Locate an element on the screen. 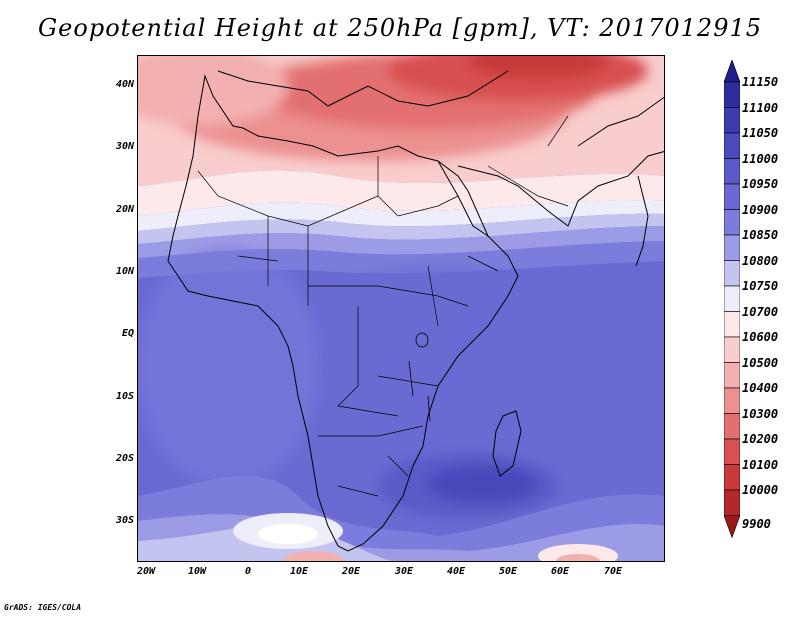  lon-label: 0 is located at coordinates (248, 571).